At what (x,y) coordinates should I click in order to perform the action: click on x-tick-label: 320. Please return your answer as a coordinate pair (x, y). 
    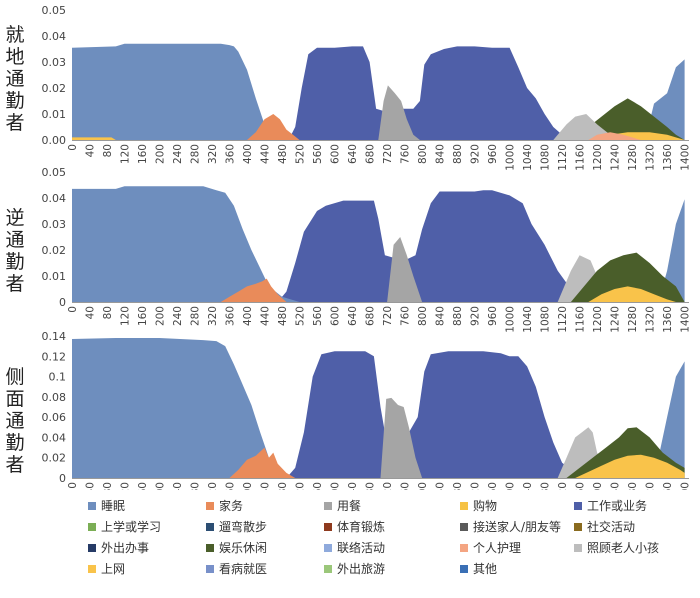
    Looking at the image, I should click on (213, 154).